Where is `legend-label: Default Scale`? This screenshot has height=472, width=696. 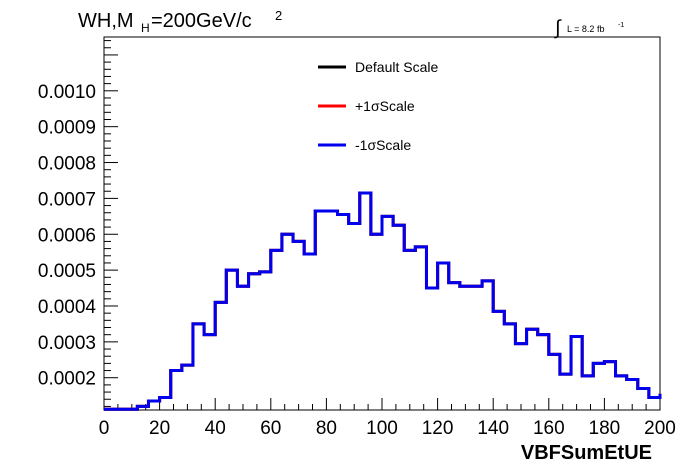
legend-label: Default Scale is located at coordinates (396, 67).